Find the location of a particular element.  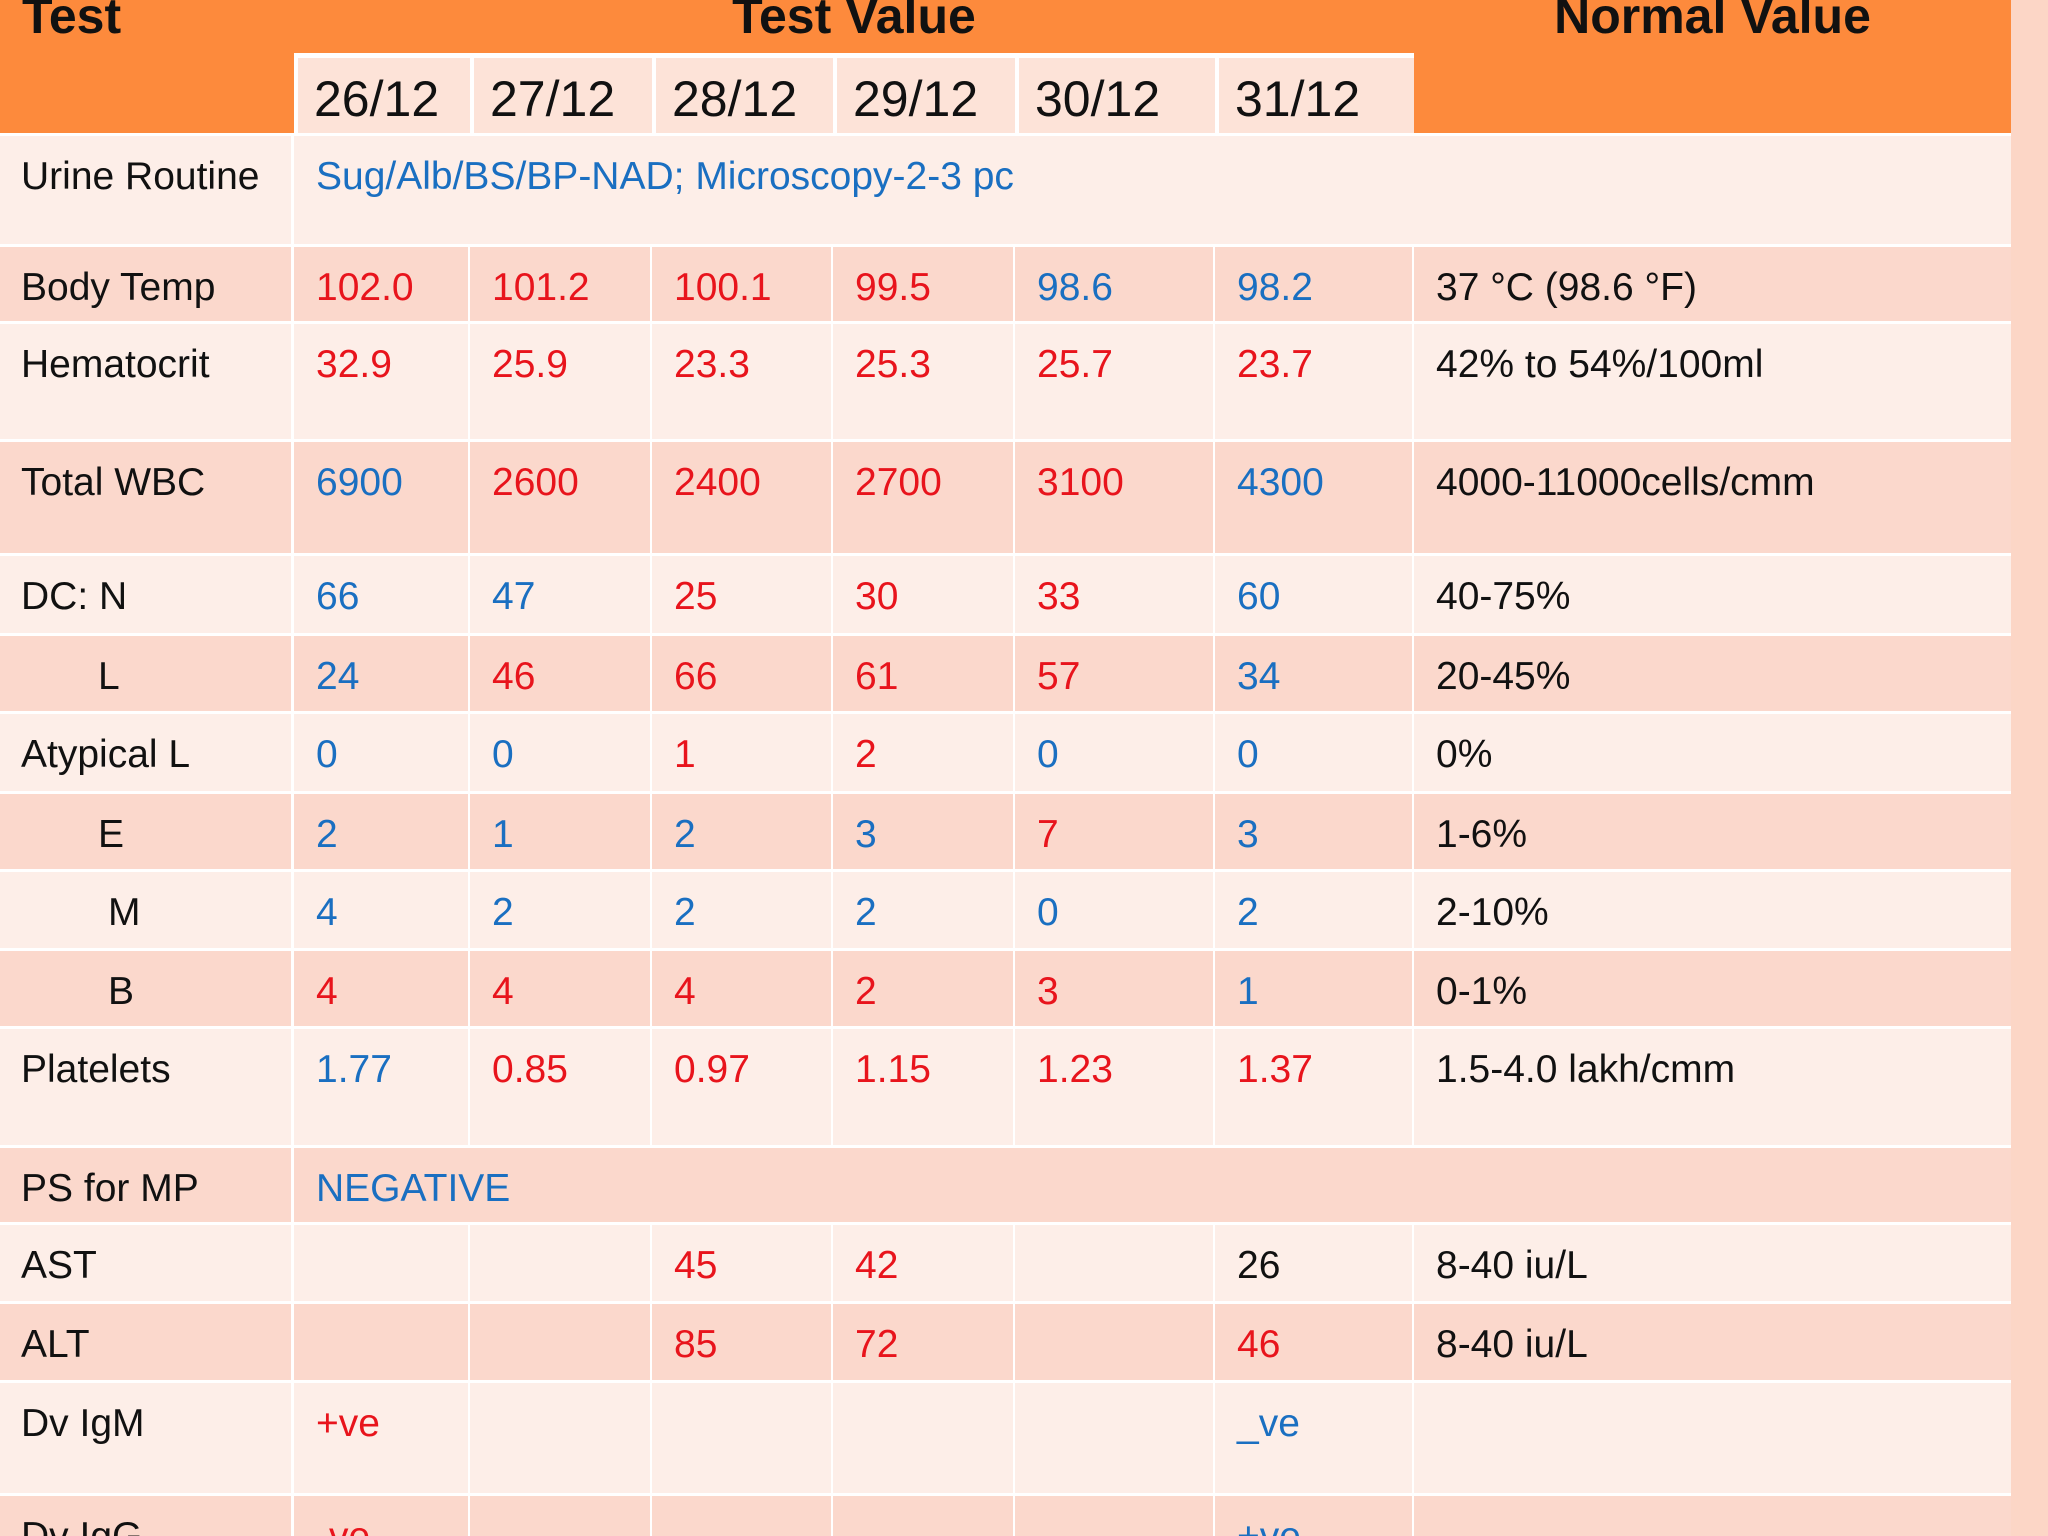

date: 29/12 is located at coordinates (916, 99).